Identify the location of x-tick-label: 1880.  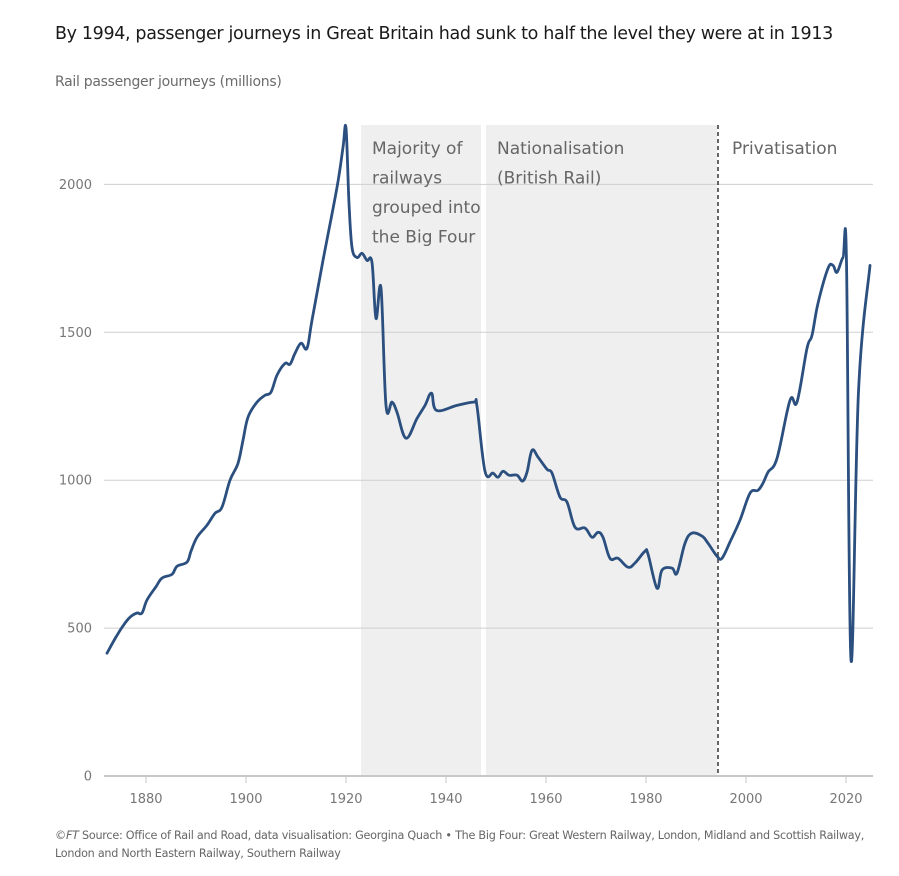
(145, 799).